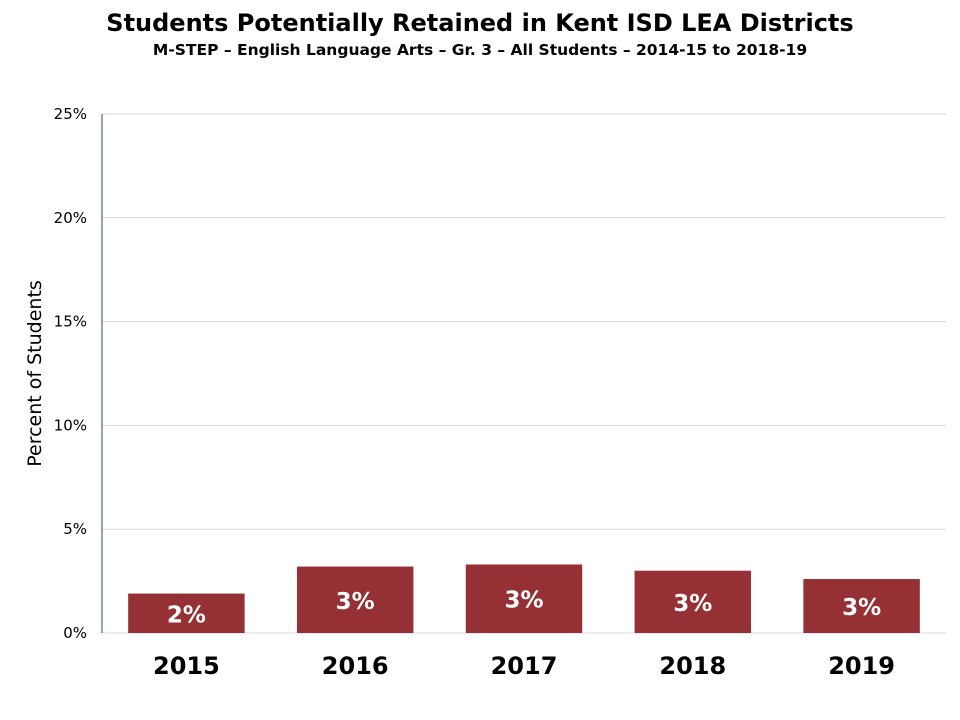  Describe the element at coordinates (70, 114) in the screenshot. I see `y-tick-label: 25%` at that location.